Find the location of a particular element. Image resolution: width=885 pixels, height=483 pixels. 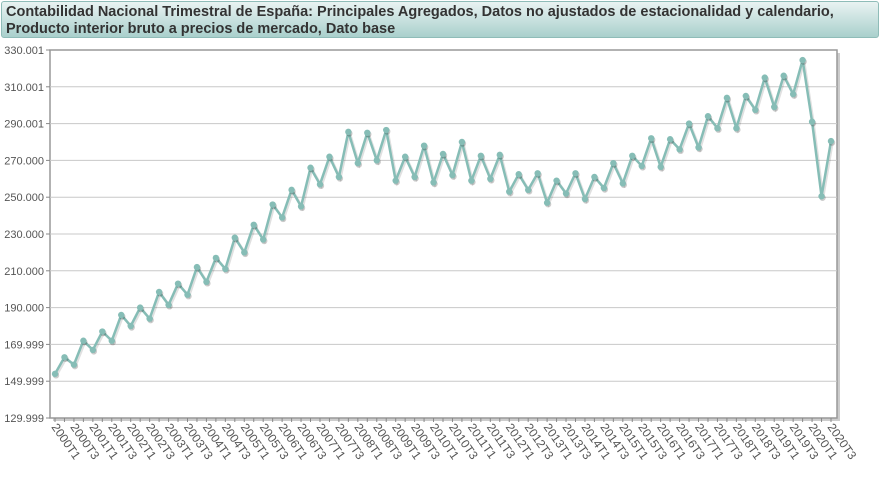

y-tick-label: 270.000 is located at coordinates (24, 161).